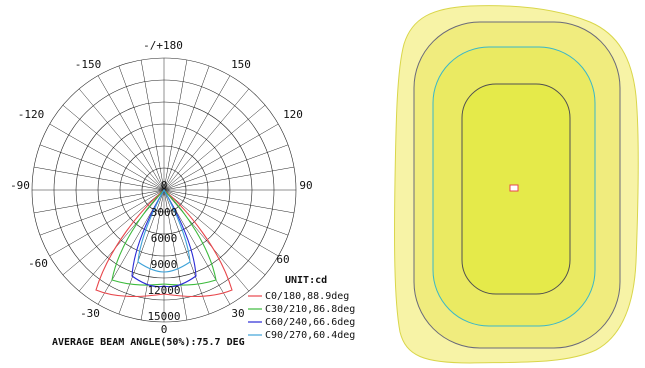 The image size is (645, 368). Describe the element at coordinates (310, 335) in the screenshot. I see `legend-label-c90: C90/270,60.4deg` at that location.